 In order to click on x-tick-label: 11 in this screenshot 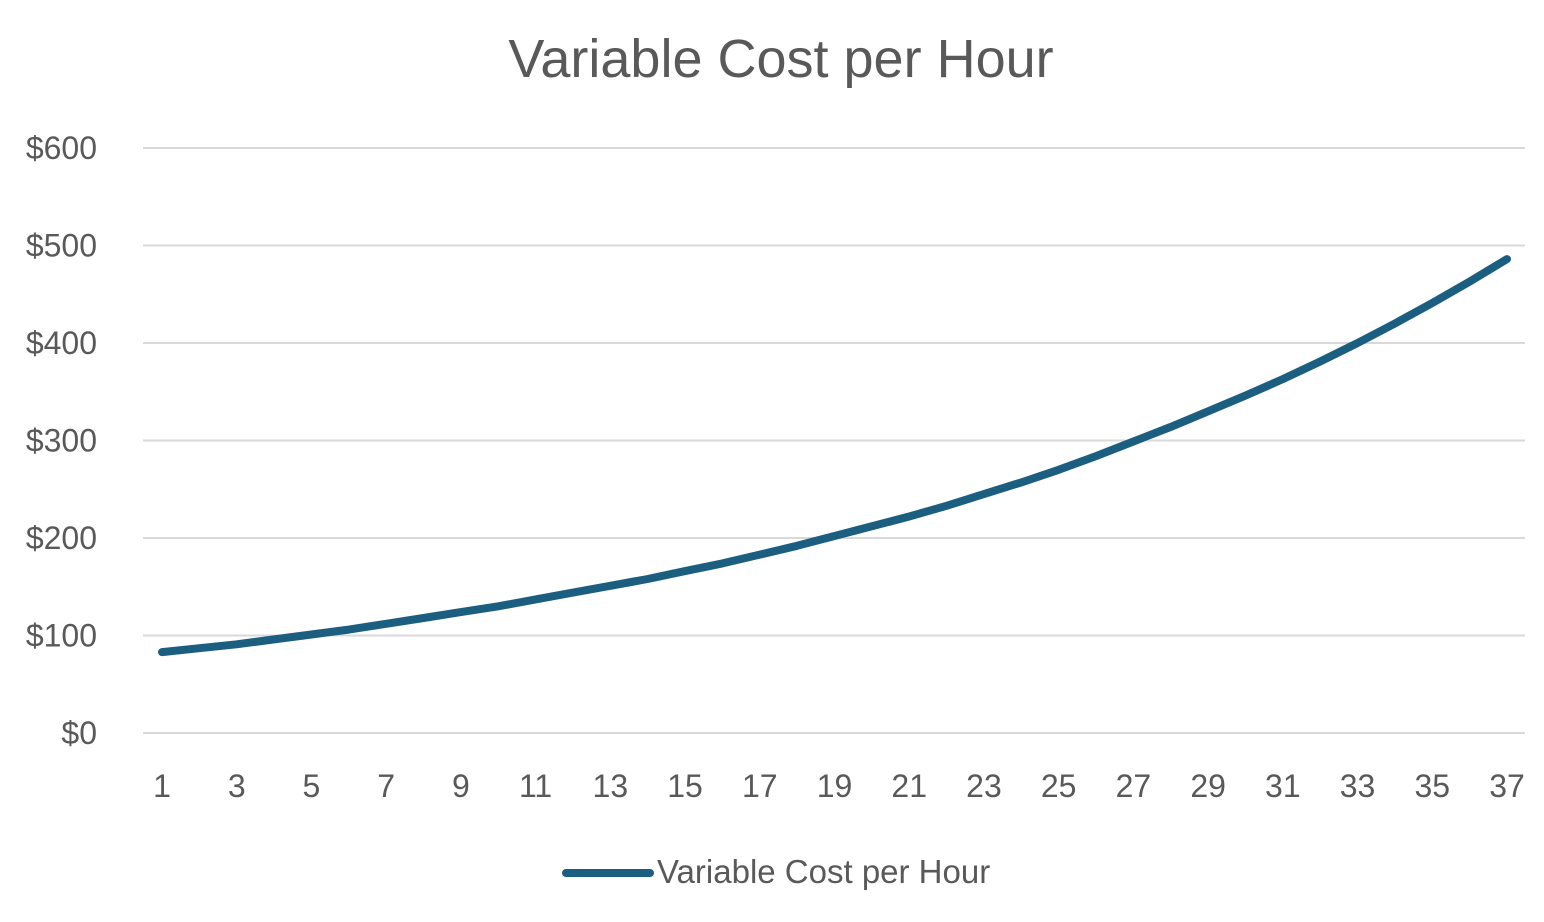, I will do `click(535, 786)`.